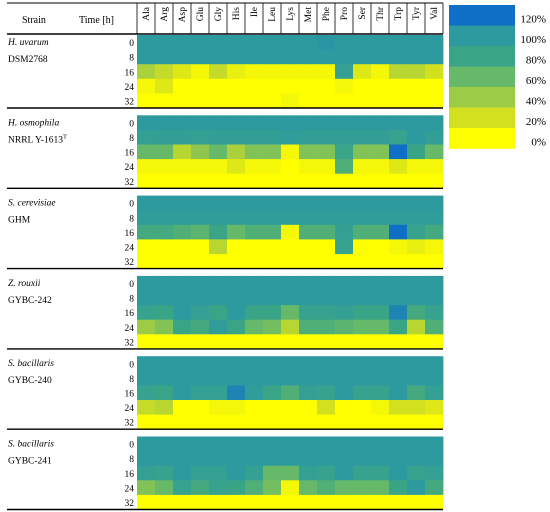 This screenshot has width=550, height=512. What do you see at coordinates (255, 12) in the screenshot?
I see `column-header-ile: Ile` at bounding box center [255, 12].